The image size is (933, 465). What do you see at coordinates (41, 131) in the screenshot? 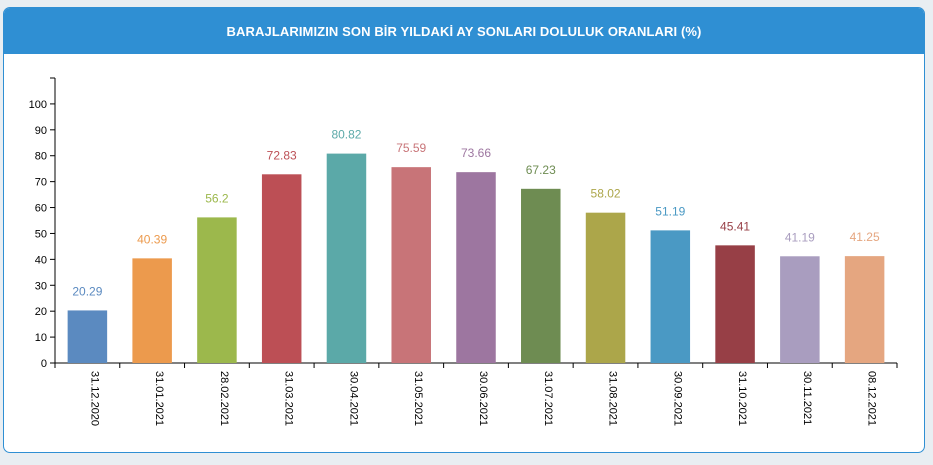
I see `y-tick-label: 90` at bounding box center [41, 131].